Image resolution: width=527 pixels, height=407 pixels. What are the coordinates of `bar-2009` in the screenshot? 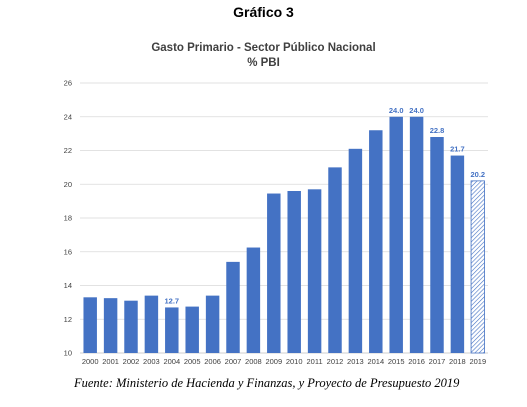 It's located at (274, 273).